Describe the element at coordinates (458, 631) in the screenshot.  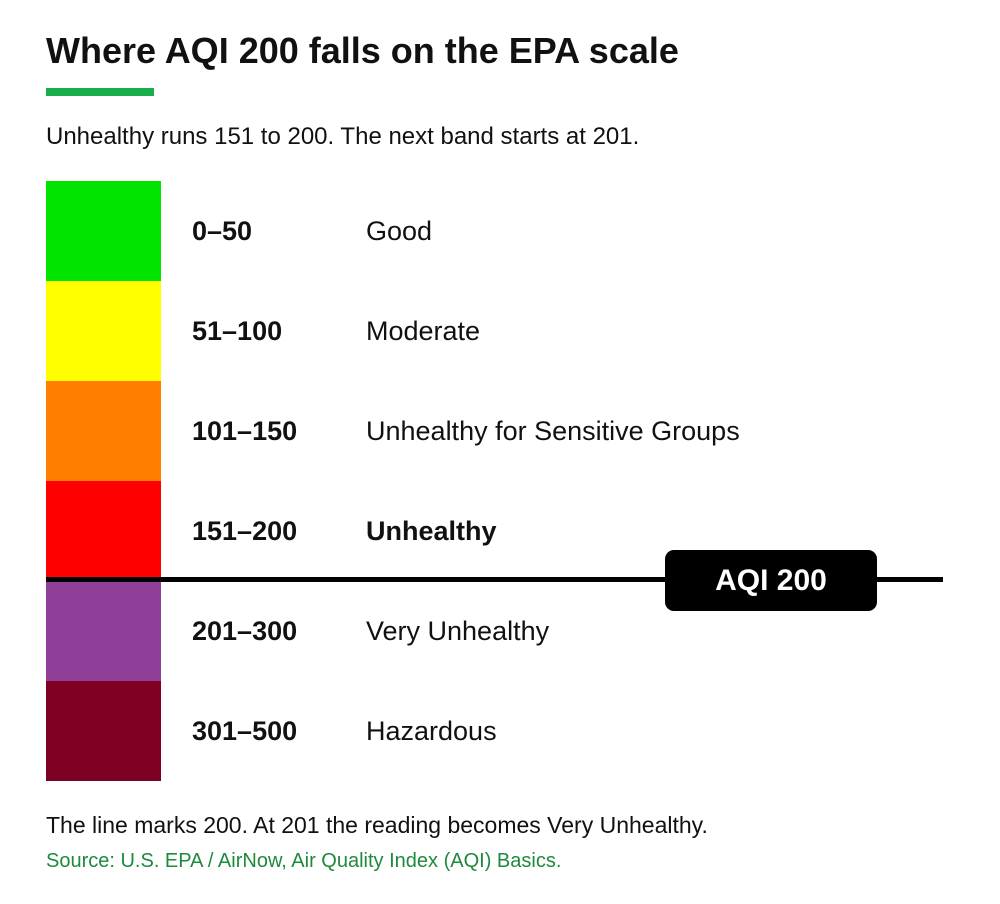
I see `band-label: Very Unhealthy` at that location.